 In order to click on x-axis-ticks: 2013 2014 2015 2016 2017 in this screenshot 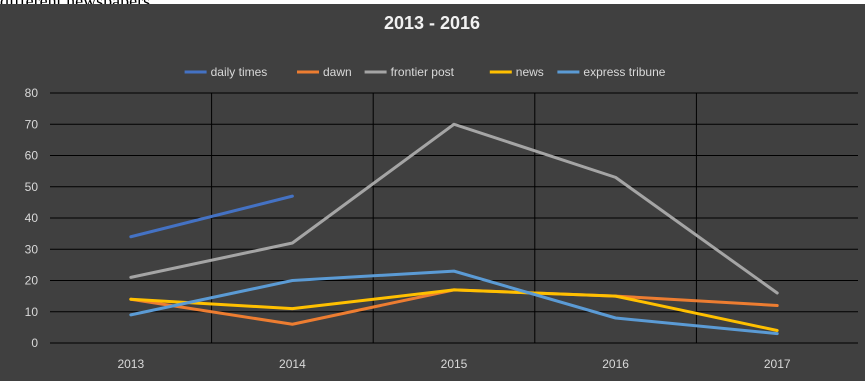, I will do `click(453, 364)`.